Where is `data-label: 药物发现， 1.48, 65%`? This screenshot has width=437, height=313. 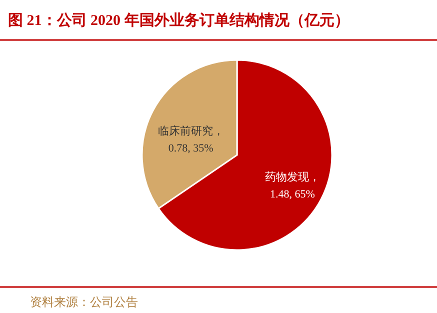
data-label: 药物发现， 1.48, 65% is located at coordinates (292, 185).